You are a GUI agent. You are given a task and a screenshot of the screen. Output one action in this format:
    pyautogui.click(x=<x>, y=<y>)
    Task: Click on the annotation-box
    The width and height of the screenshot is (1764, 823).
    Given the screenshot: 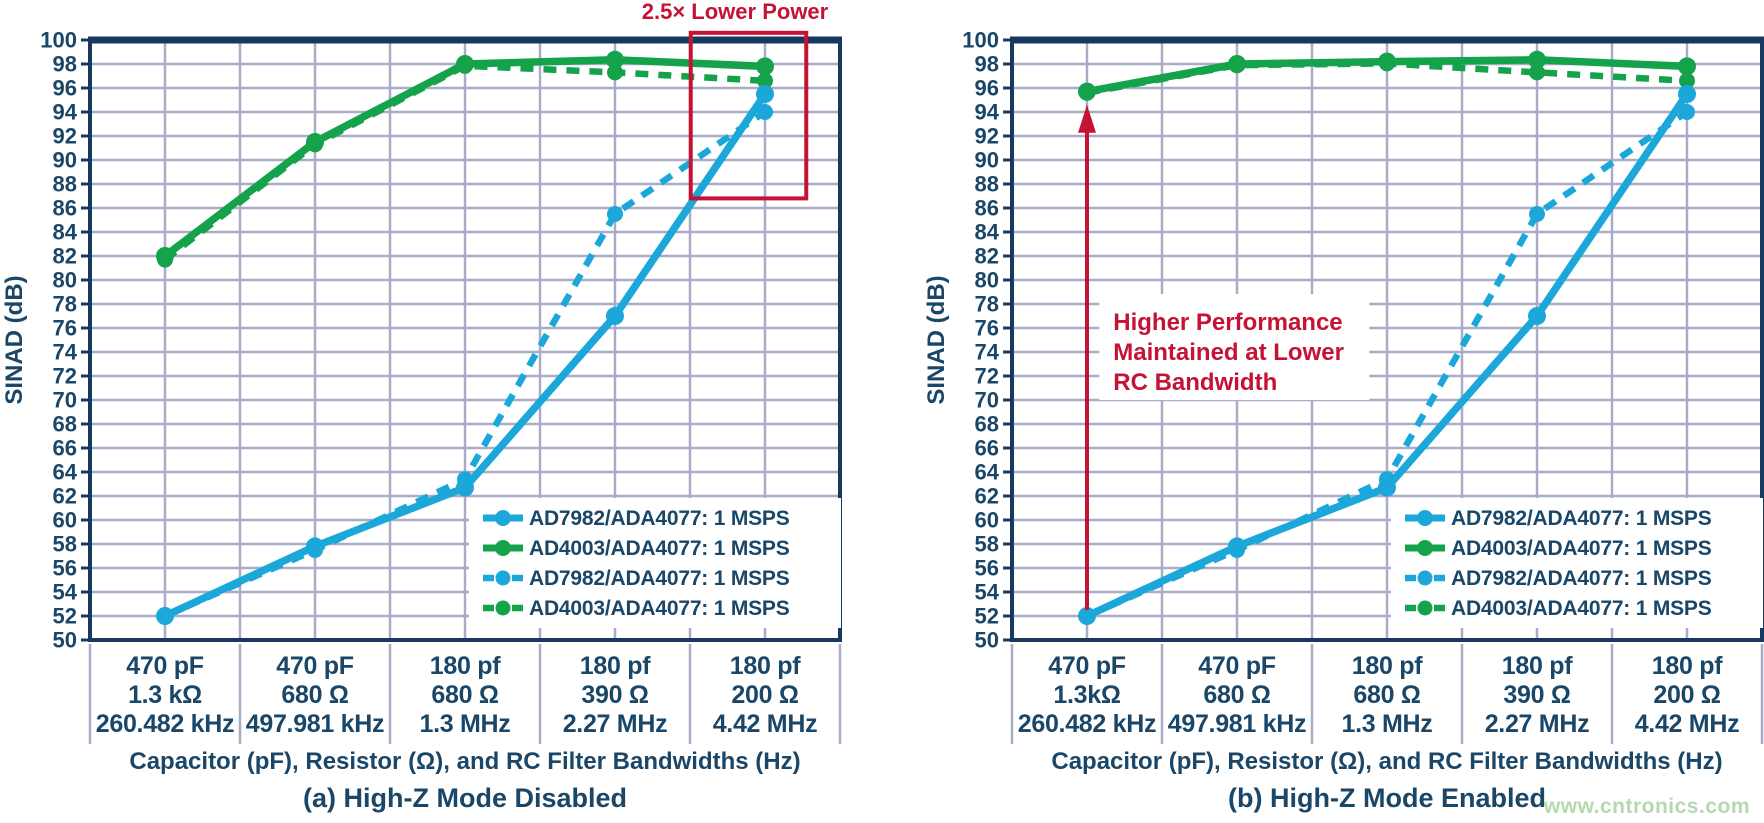 What is the action you would take?
    pyautogui.click(x=748, y=115)
    